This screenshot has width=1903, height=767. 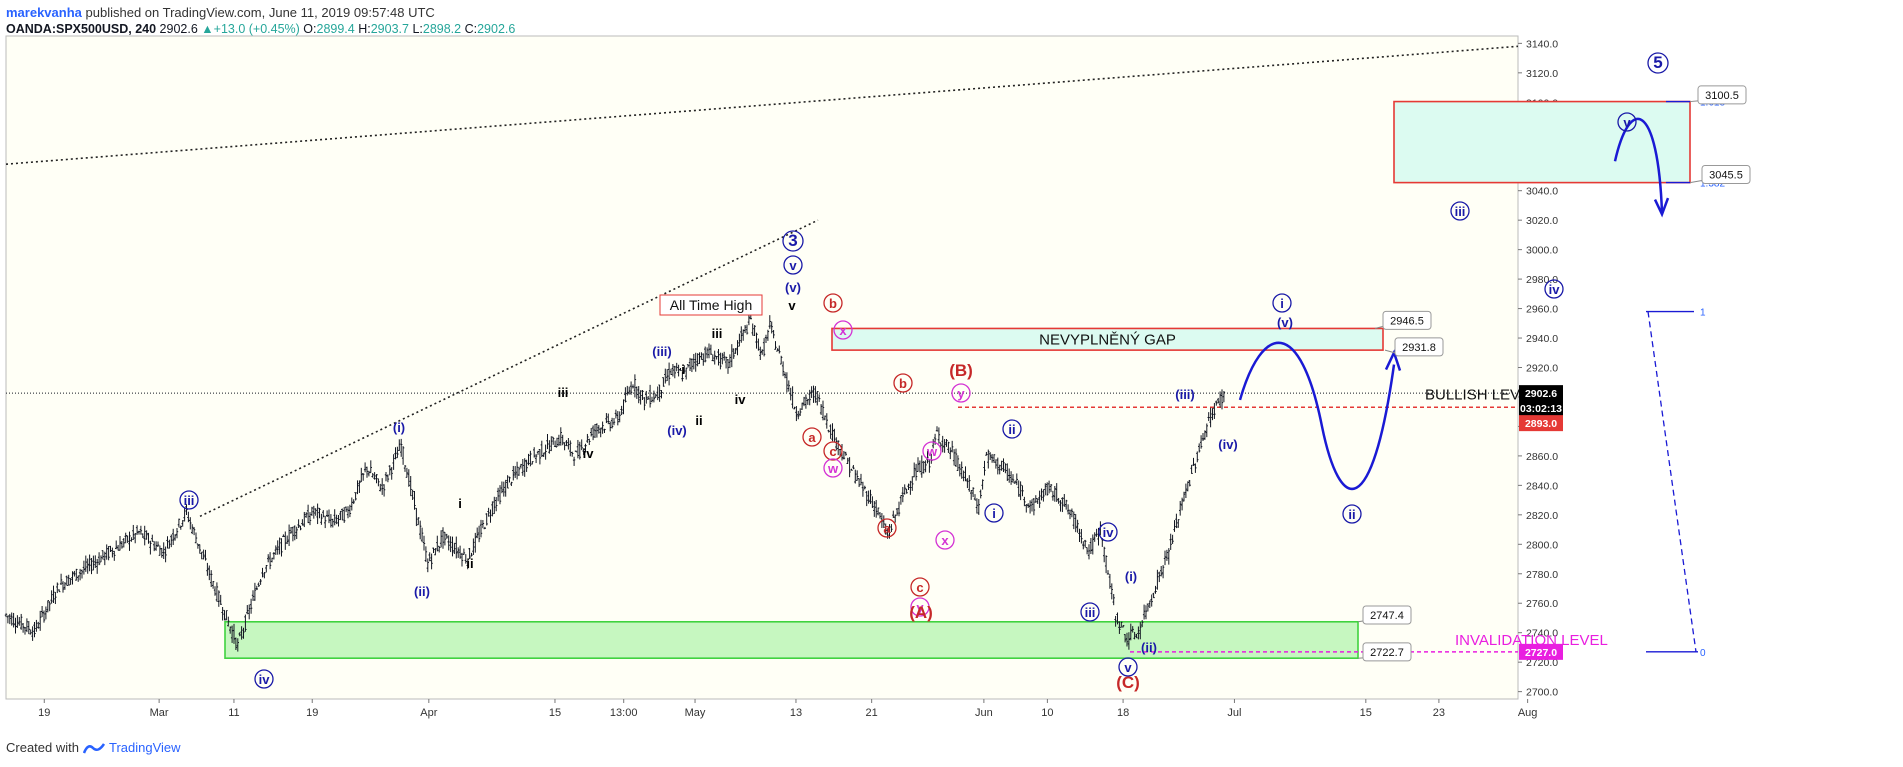 What do you see at coordinates (389, 29) in the screenshot?
I see `high-value: 2903.7` at bounding box center [389, 29].